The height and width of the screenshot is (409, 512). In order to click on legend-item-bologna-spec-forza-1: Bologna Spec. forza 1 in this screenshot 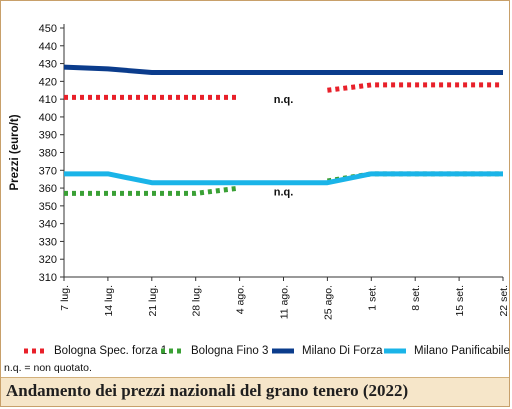, I will do `click(94, 351)`.